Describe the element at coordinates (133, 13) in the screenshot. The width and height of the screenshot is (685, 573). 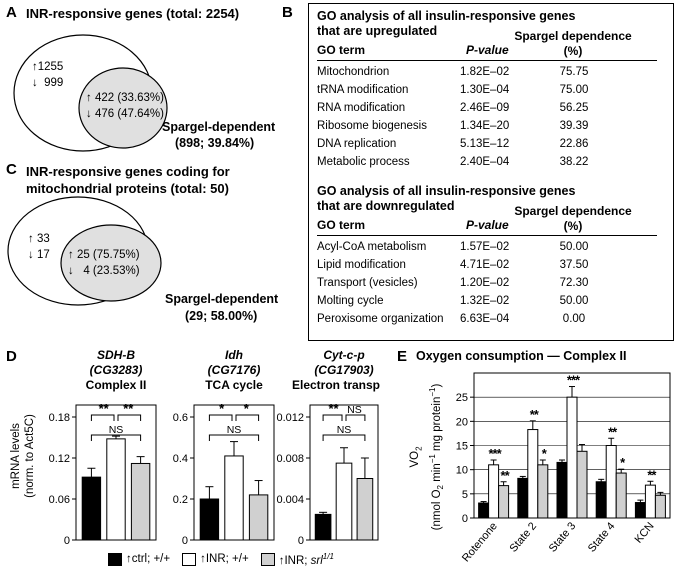
I see `panel-a-title: INR-responsive genes (total: 2254)` at that location.